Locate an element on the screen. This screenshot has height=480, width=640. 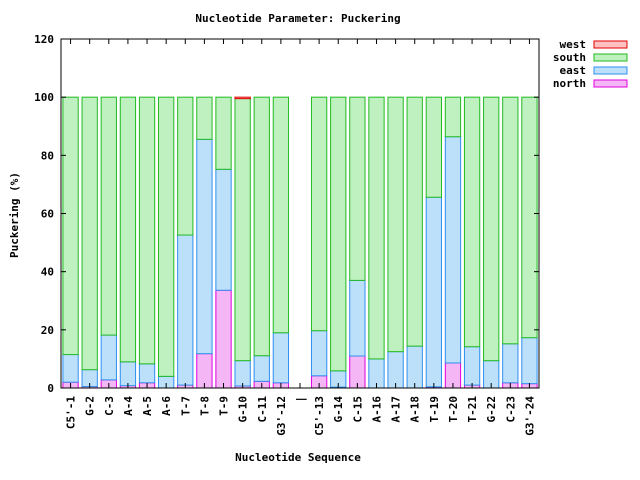
x-tick-label: A-4 is located at coordinates (128, 406).